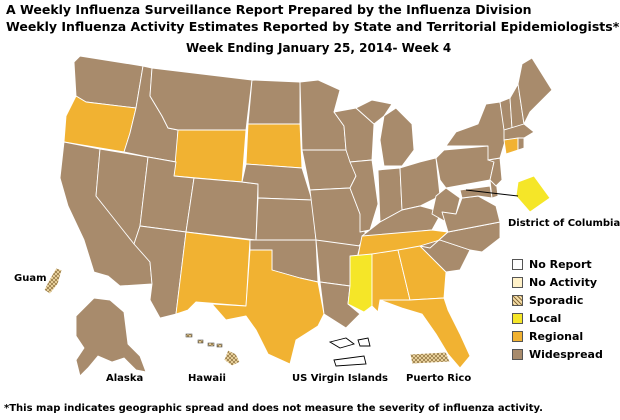 This screenshot has height=420, width=620. I want to click on usvi-islands, so click(349, 352).